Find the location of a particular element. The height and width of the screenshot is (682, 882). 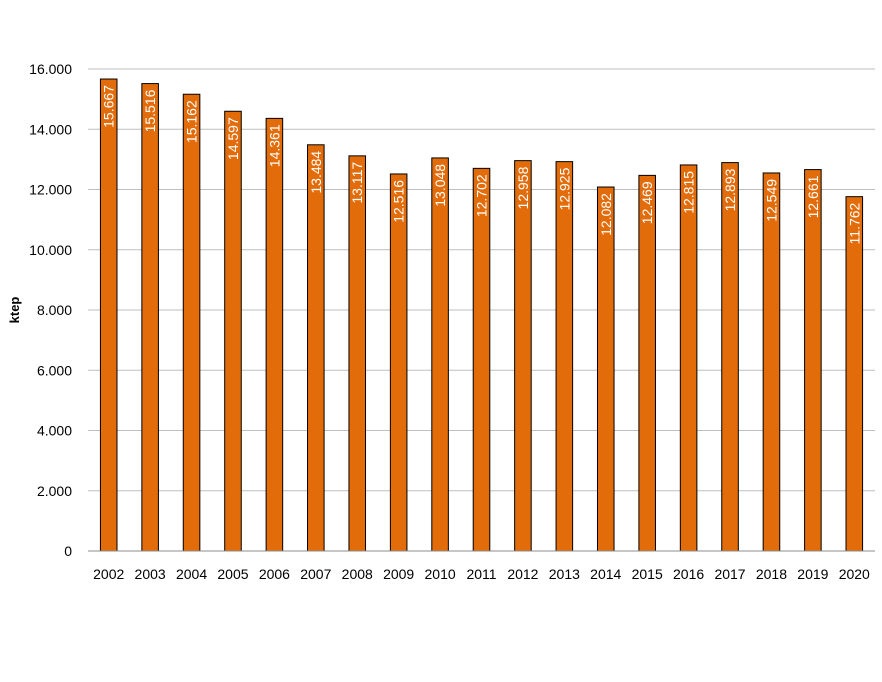

data-label: 11.762 is located at coordinates (854, 223).